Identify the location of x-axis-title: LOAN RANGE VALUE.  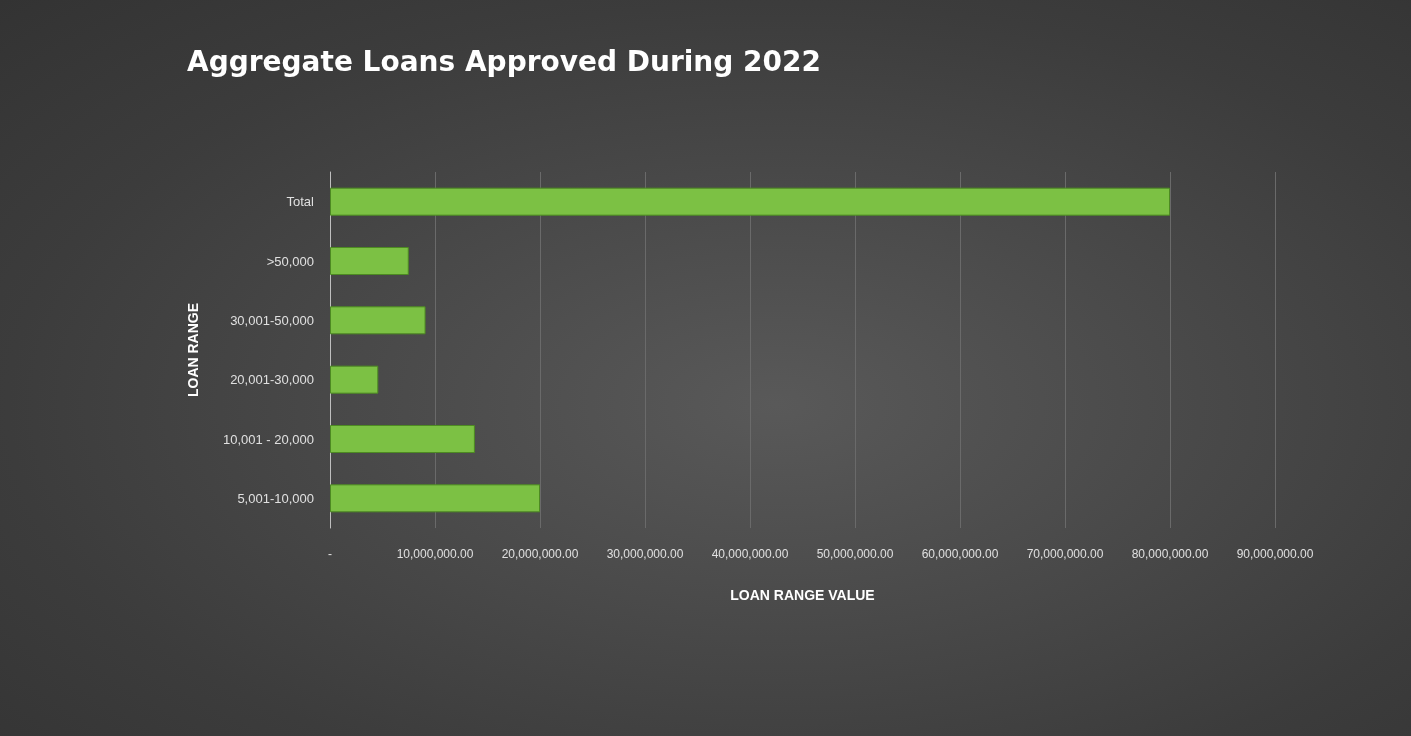
(802, 595).